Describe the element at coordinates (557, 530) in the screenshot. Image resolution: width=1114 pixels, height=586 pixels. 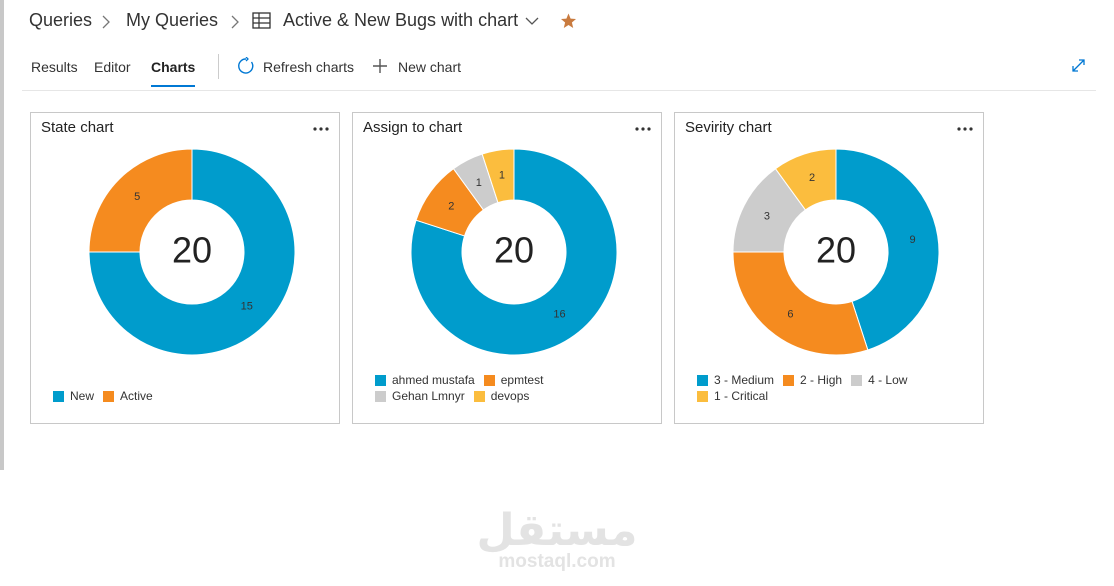
I see `watermark-arabic: مستقل` at that location.